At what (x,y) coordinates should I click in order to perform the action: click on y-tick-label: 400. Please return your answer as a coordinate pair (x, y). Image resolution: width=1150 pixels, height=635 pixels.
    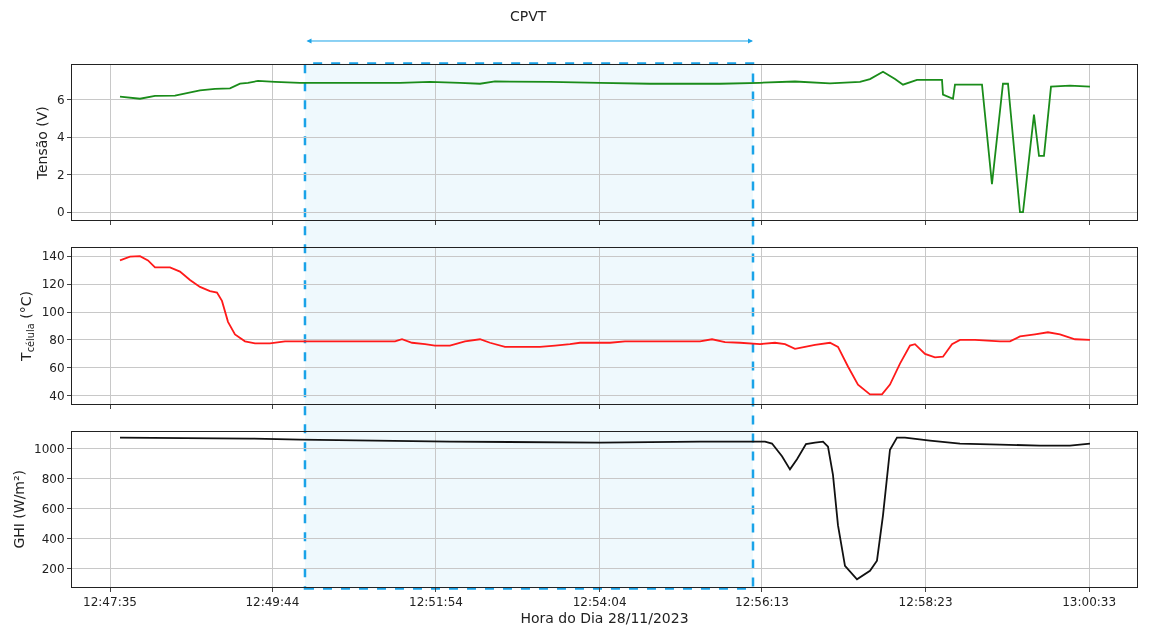
    Looking at the image, I should click on (53, 538).